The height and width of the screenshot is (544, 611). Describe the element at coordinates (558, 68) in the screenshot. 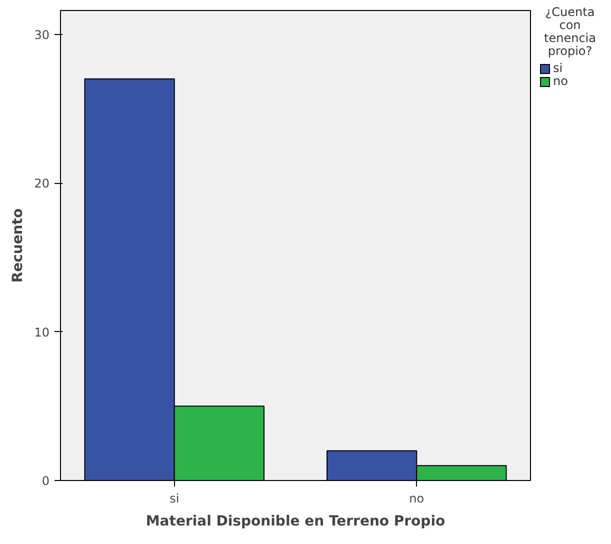

I see `legend-label: si` at that location.